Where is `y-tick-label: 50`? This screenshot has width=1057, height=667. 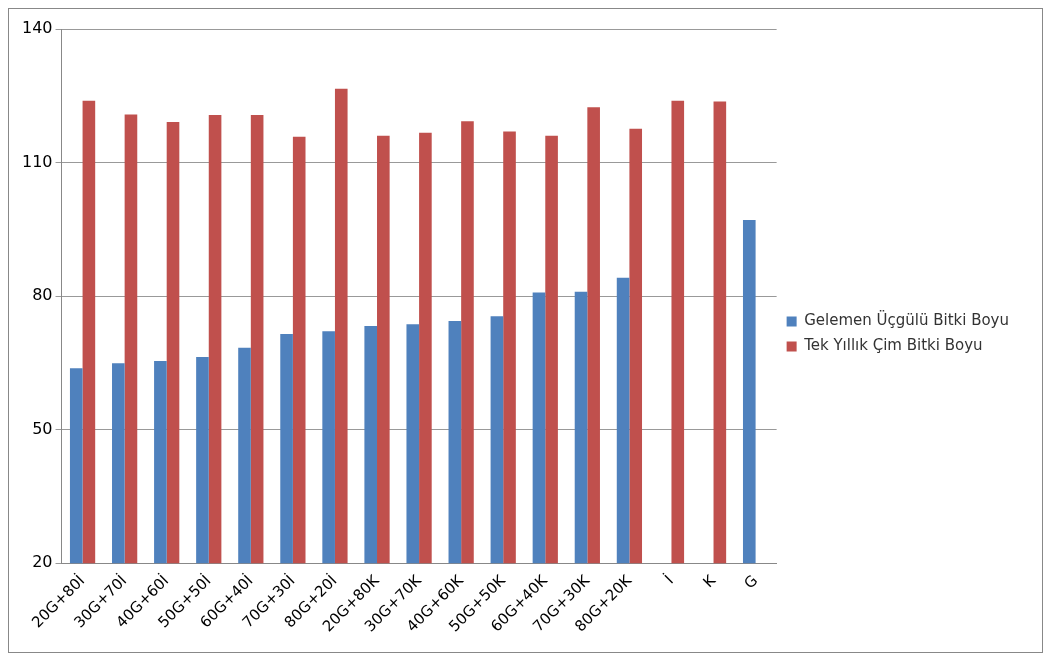
y-tick-label: 50 is located at coordinates (42, 428).